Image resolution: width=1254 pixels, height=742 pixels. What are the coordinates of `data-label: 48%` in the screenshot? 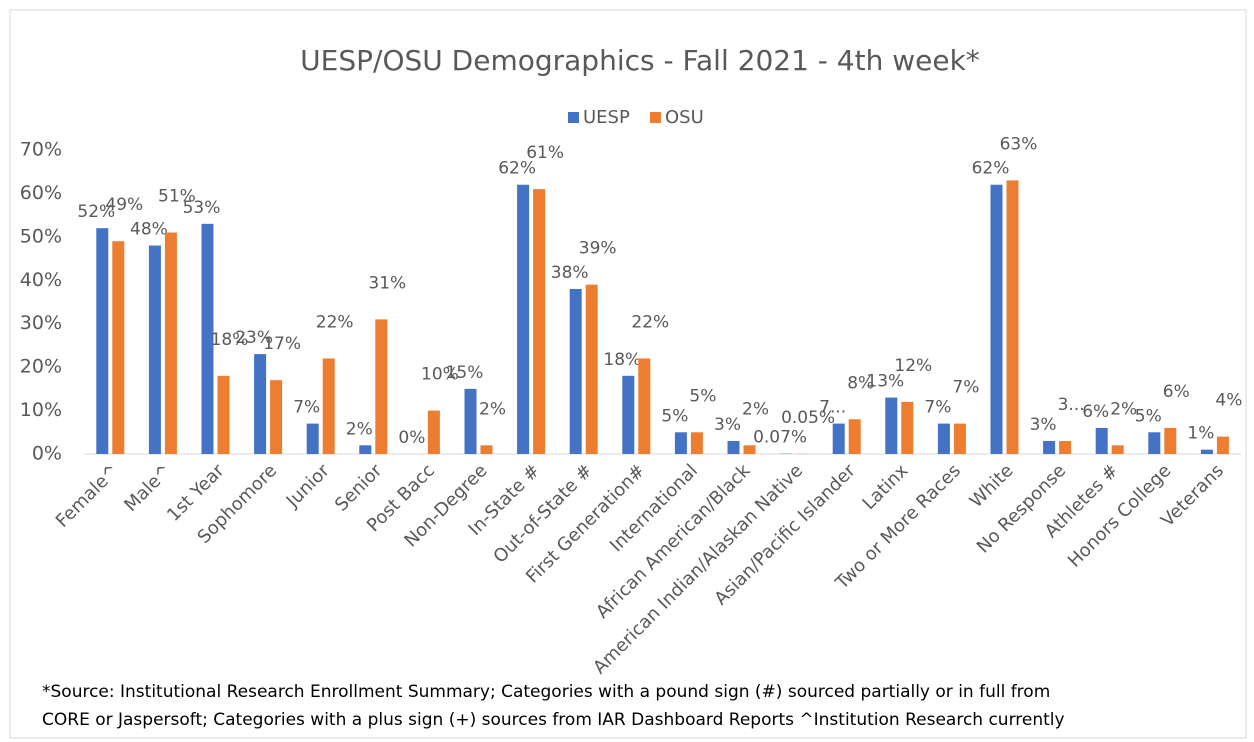 It's located at (149, 230).